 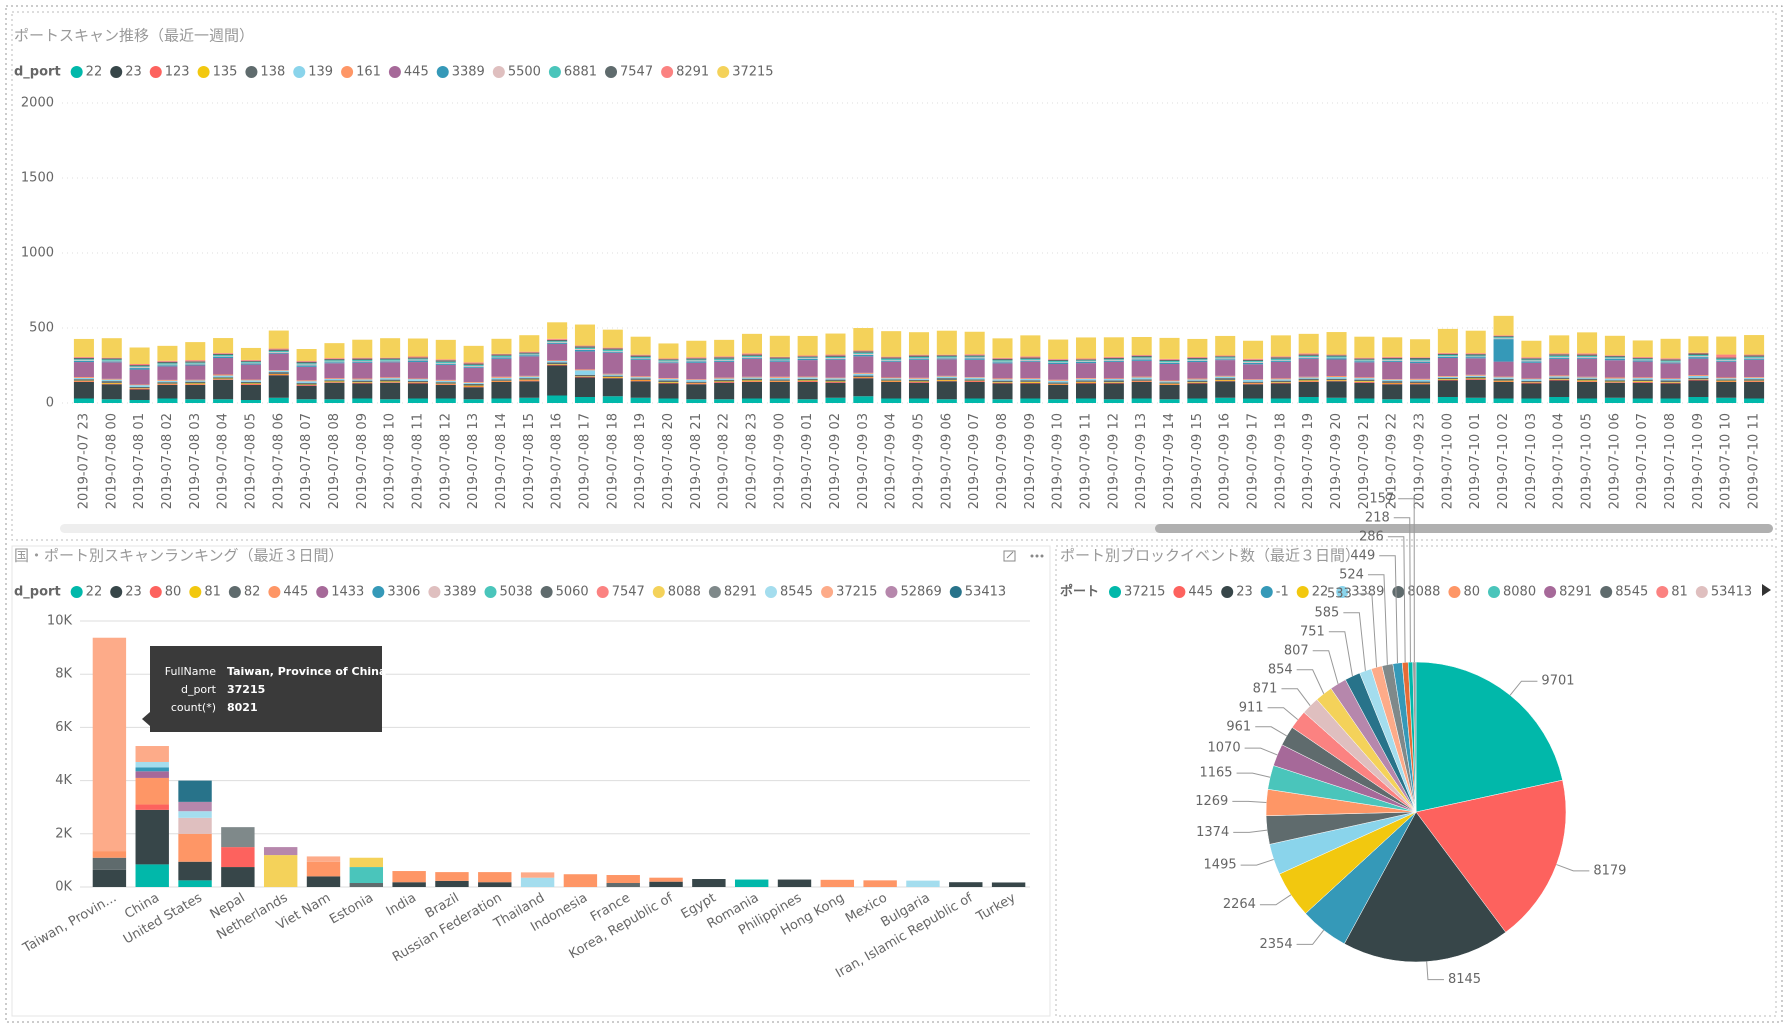 I want to click on x-tick-label: 2019-07-09 11, so click(x=1086, y=461).